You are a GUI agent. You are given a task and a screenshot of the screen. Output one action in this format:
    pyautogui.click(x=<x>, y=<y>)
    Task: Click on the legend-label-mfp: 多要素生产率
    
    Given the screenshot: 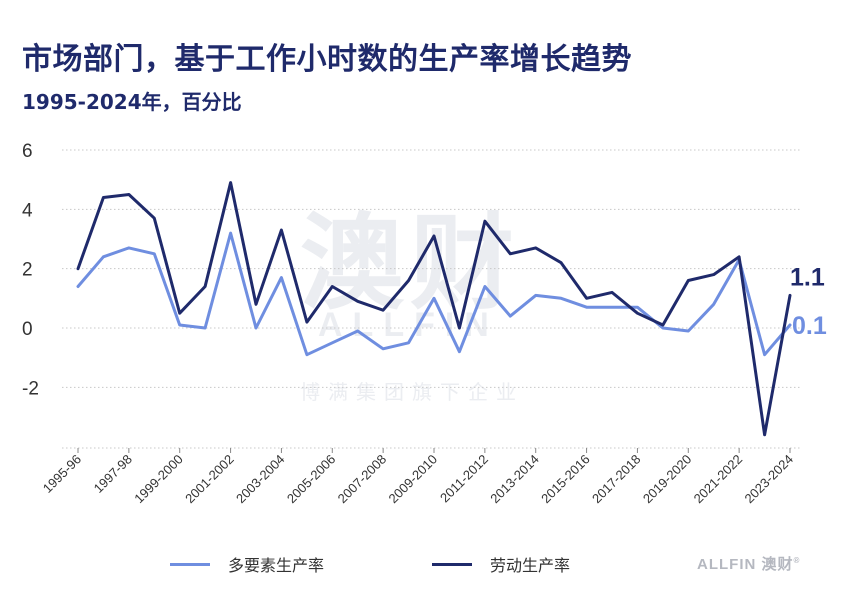 What is the action you would take?
    pyautogui.click(x=276, y=565)
    